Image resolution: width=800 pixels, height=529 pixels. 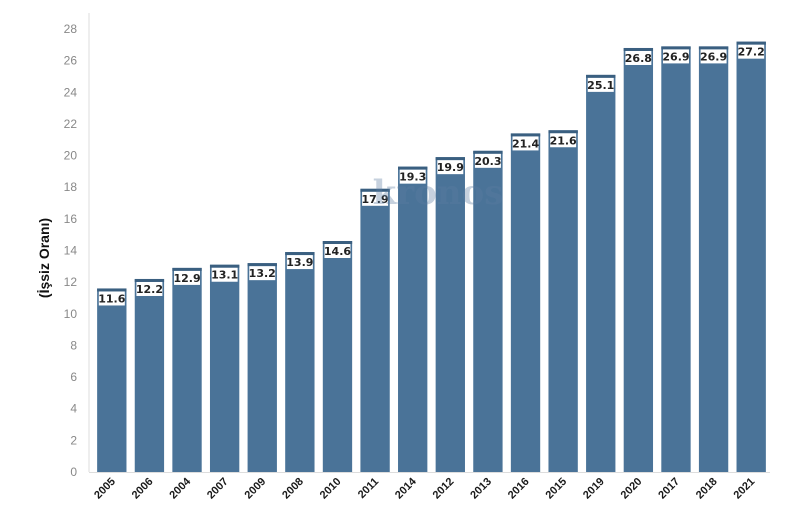 What do you see at coordinates (375, 190) in the screenshot?
I see `bar-cap-2011` at bounding box center [375, 190].